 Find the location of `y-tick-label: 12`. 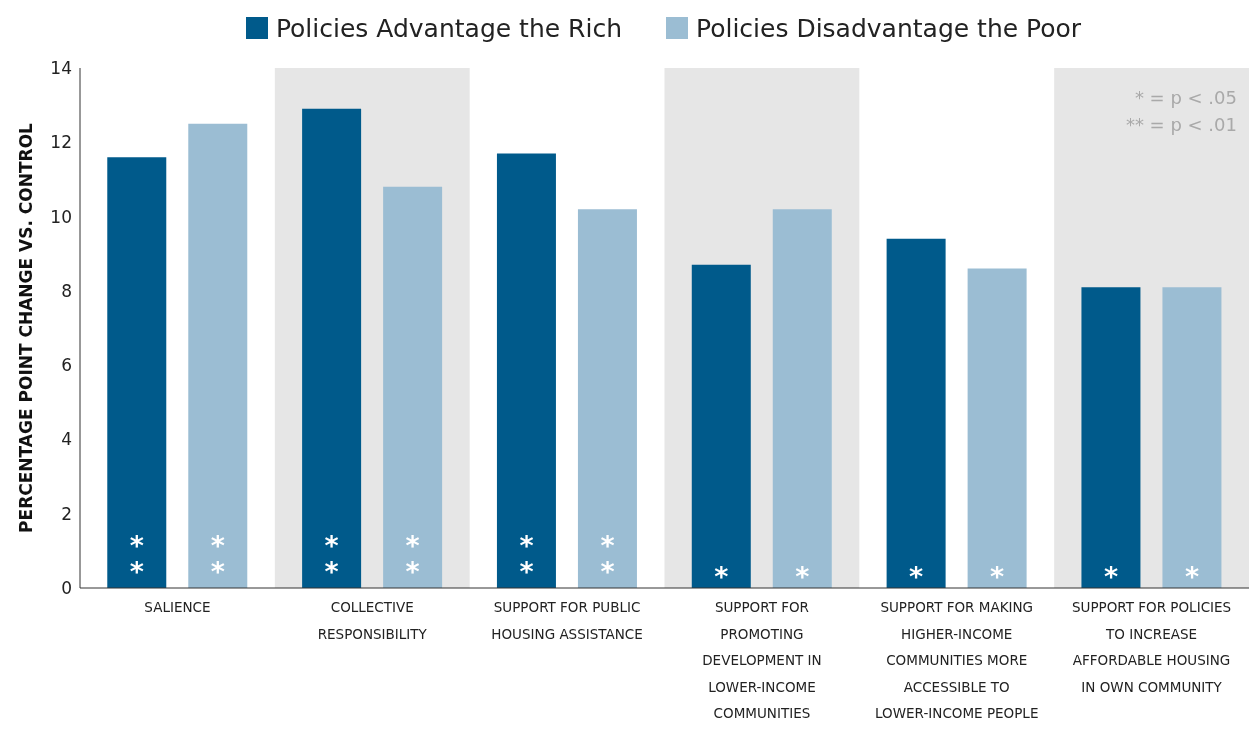

y-tick-label: 12 is located at coordinates (61, 142).